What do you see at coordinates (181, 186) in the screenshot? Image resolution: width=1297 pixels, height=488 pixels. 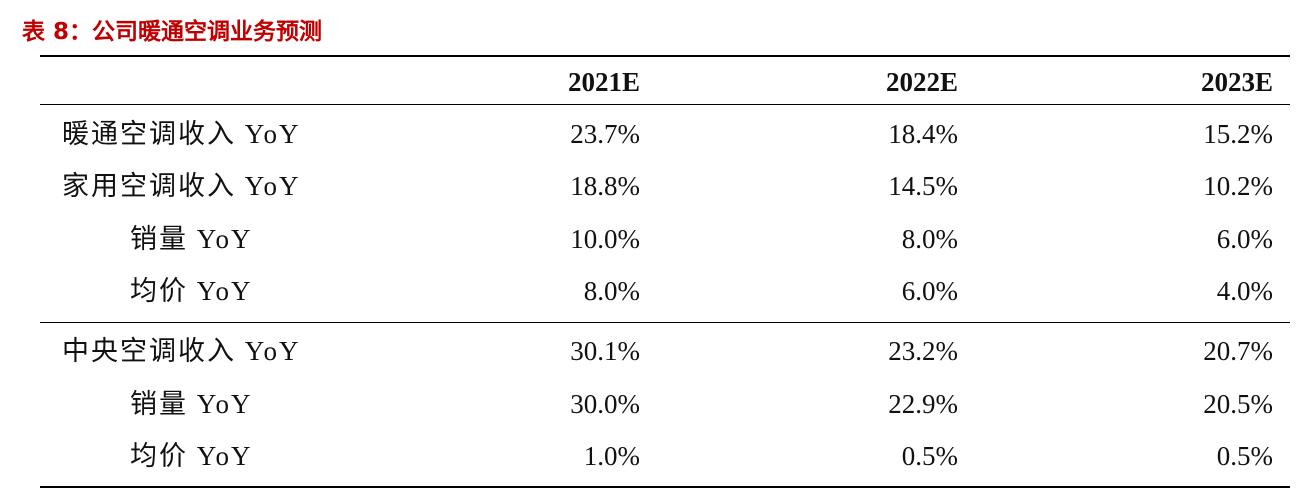 I see `row-label: 家用空调收入 YoY` at bounding box center [181, 186].